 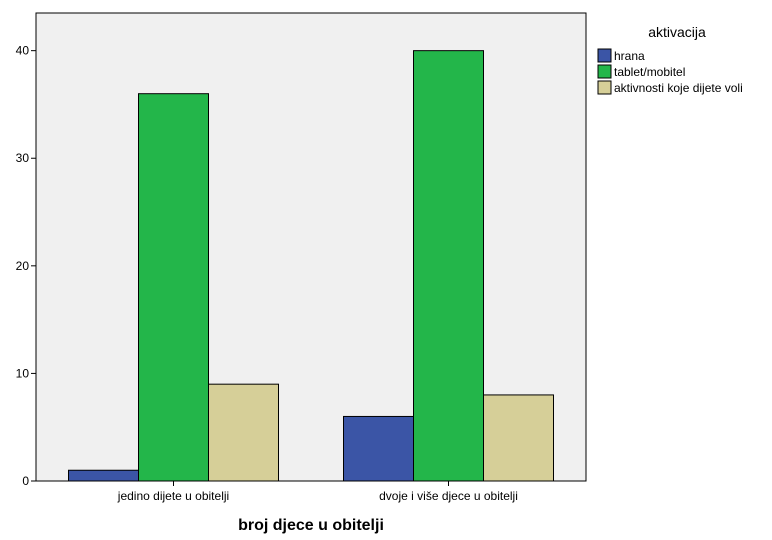 I want to click on x-tick-label: dvoje i više djece u obitelji, so click(x=448, y=496).